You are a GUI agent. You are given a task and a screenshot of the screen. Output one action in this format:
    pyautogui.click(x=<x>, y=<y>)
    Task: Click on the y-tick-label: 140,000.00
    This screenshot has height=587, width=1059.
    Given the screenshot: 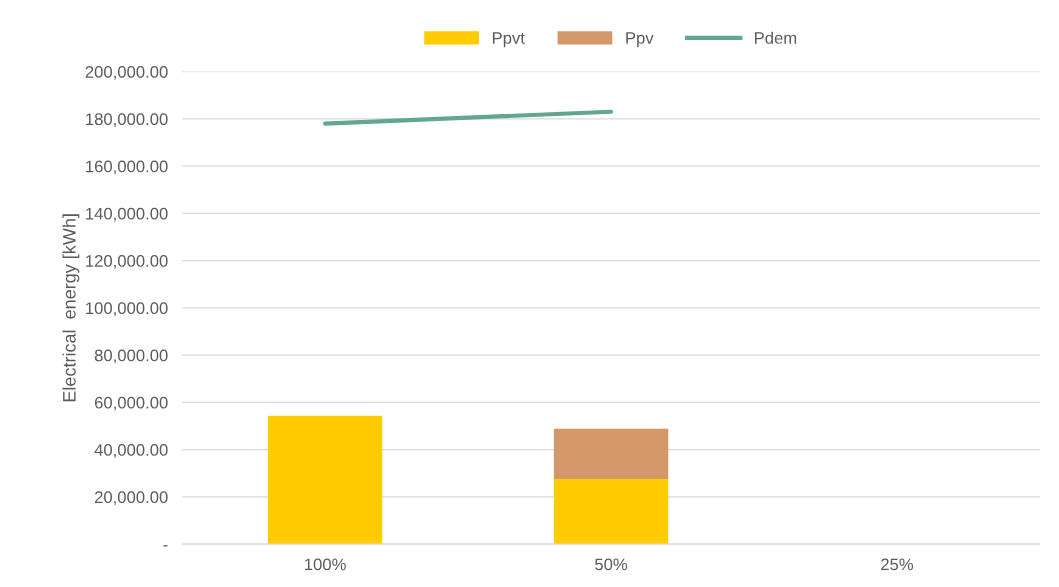 What is the action you would take?
    pyautogui.click(x=127, y=214)
    